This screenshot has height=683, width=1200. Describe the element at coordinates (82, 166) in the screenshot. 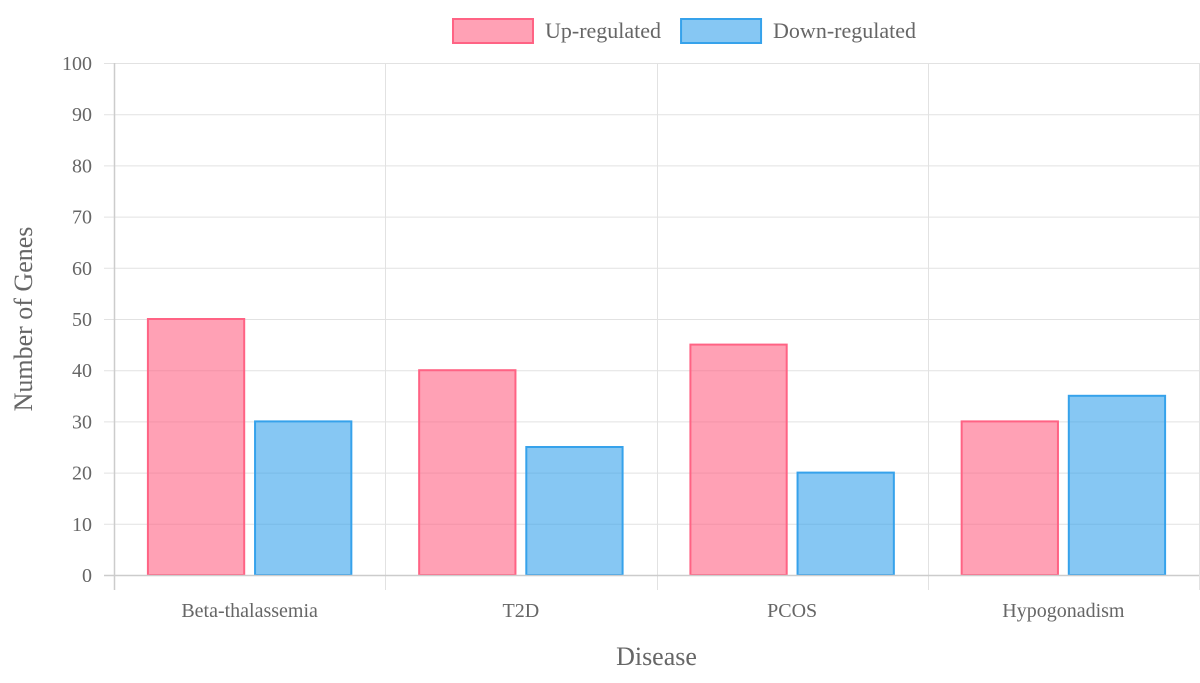

I see `y-tick-label: 80` at that location.